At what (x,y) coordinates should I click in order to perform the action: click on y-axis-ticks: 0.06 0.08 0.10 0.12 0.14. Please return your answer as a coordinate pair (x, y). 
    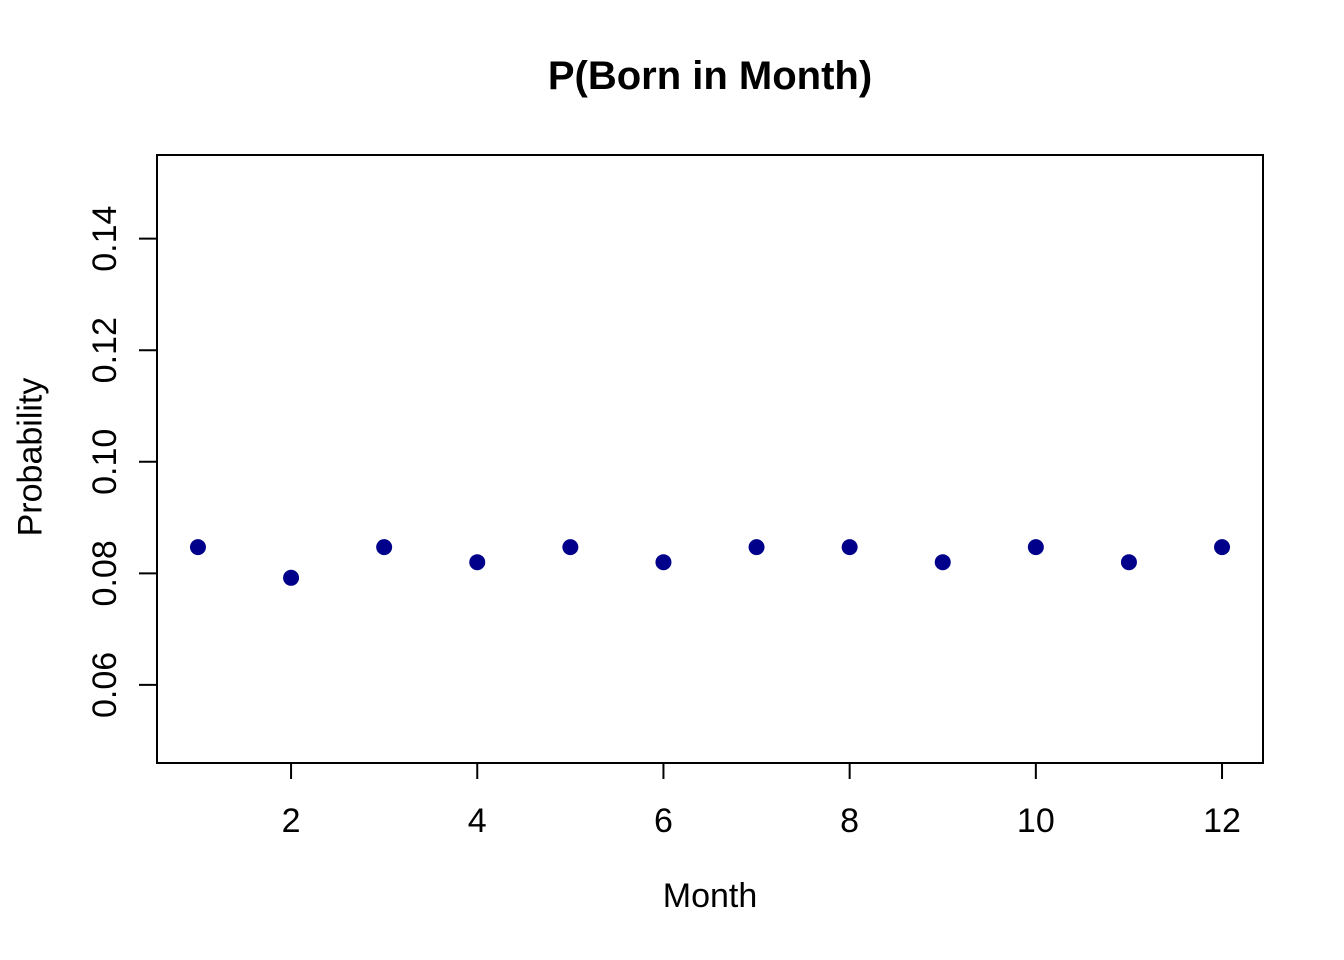
    Looking at the image, I should click on (121, 462).